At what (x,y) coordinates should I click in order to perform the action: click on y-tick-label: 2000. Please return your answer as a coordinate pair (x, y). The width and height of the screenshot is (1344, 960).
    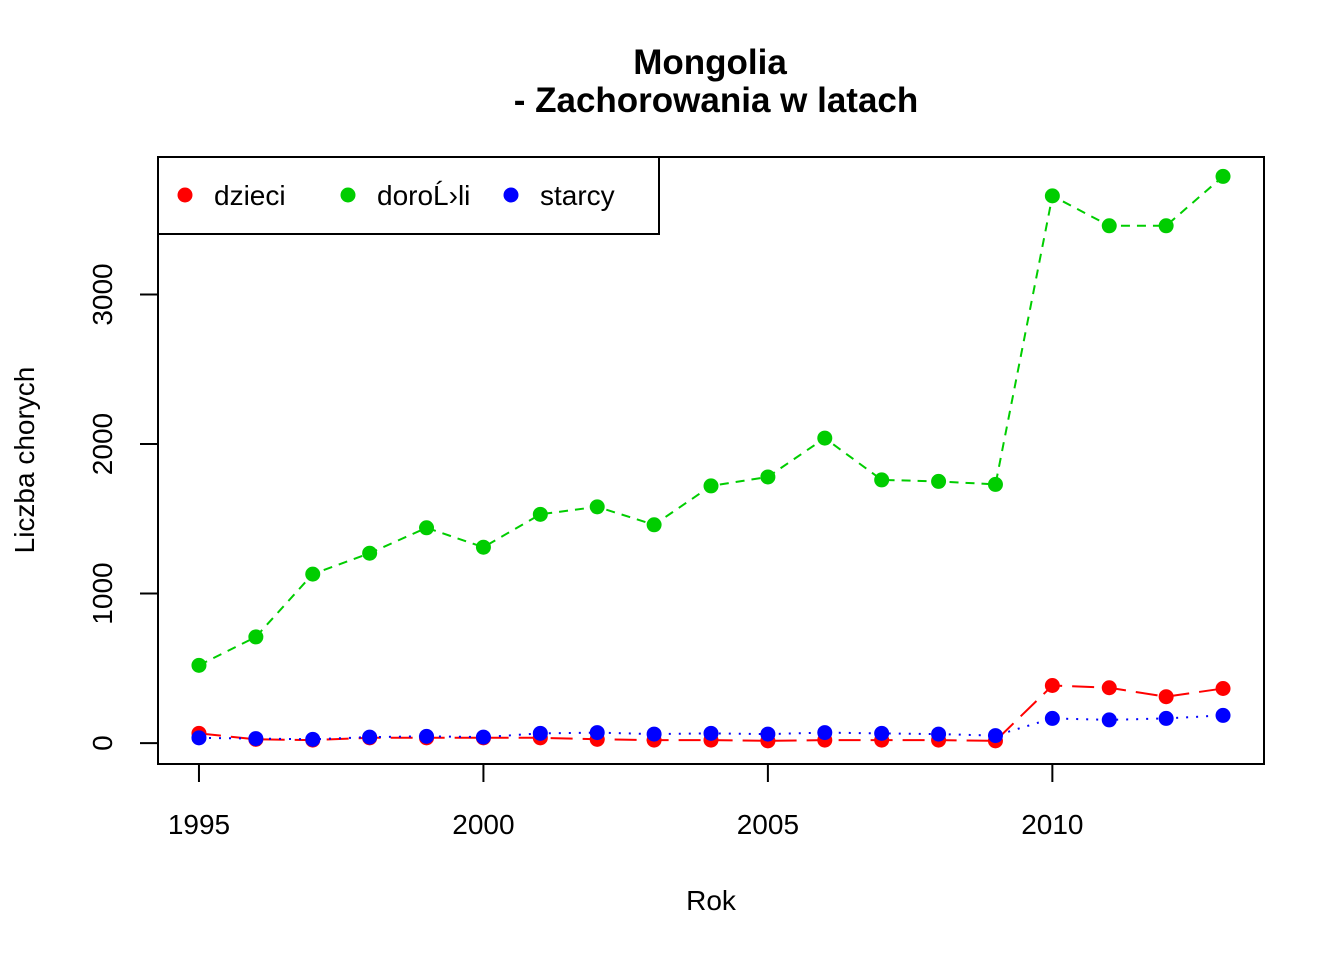
    Looking at the image, I should click on (102, 444).